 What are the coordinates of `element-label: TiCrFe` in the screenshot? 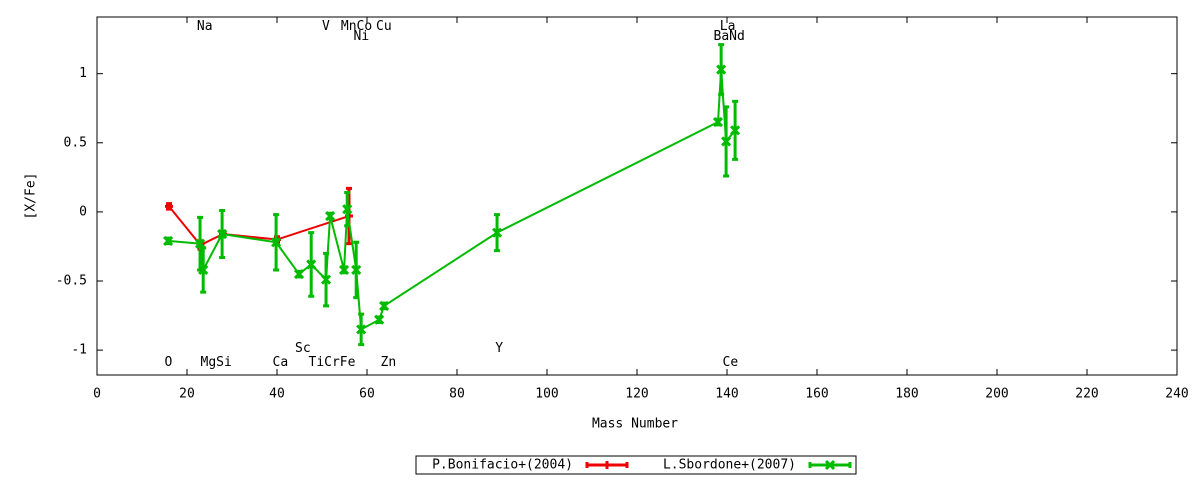 It's located at (332, 362).